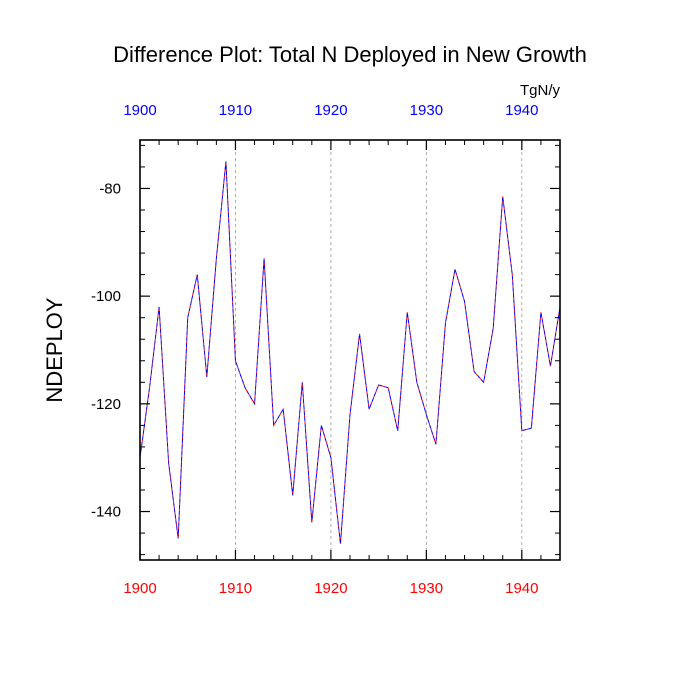  Describe the element at coordinates (521, 110) in the screenshot. I see `x-tick-label-top: 1940` at that location.